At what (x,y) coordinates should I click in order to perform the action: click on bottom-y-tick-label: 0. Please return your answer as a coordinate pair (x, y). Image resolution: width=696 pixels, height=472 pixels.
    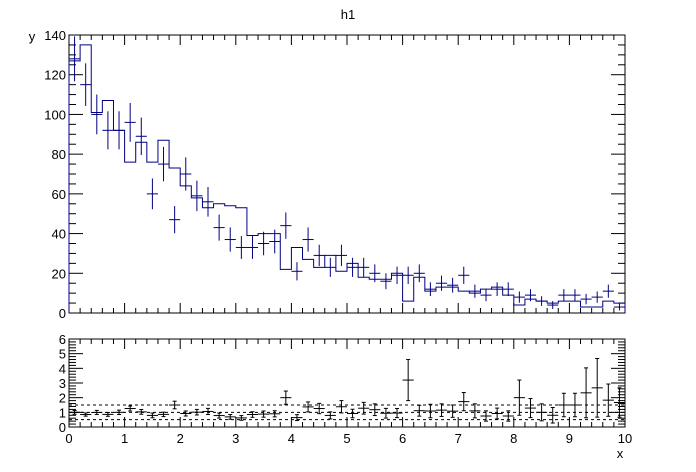
    Looking at the image, I should click on (62, 427).